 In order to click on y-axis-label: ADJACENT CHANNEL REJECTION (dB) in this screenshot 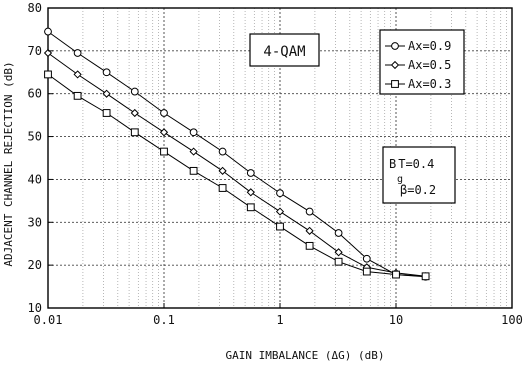, I will do `click(8, 163)`.